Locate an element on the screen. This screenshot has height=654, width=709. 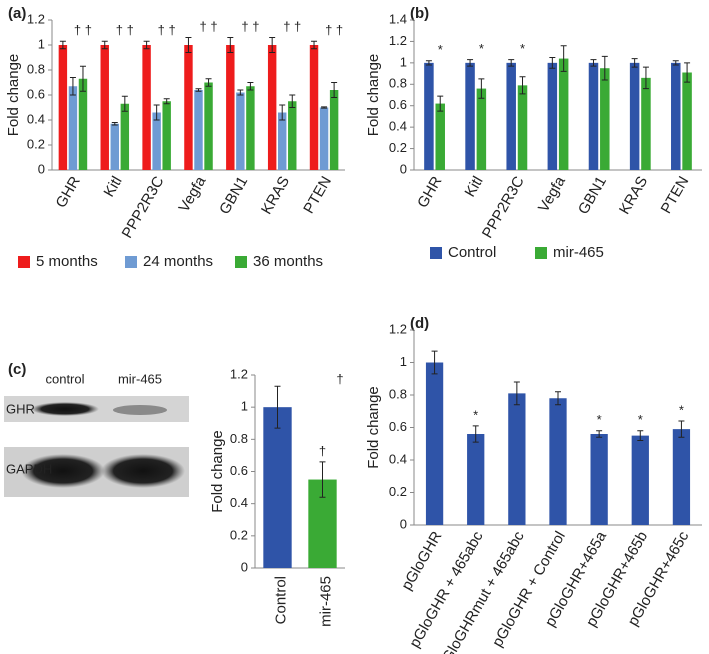
x-tick-label: pGloGHR is located at coordinates (421, 560).